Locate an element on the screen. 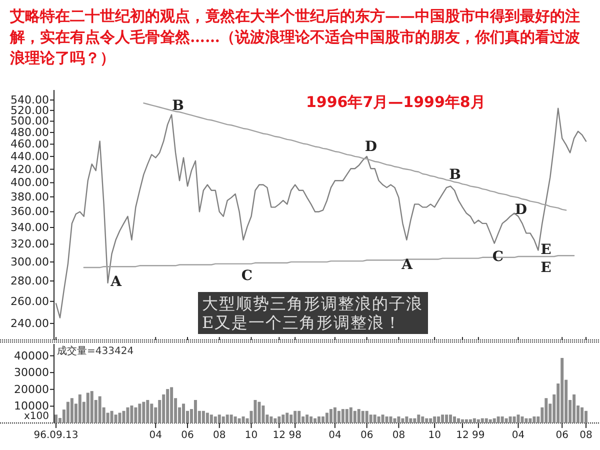 The width and height of the screenshot is (600, 450). y-tick-label: 380.00 is located at coordinates (29, 197).